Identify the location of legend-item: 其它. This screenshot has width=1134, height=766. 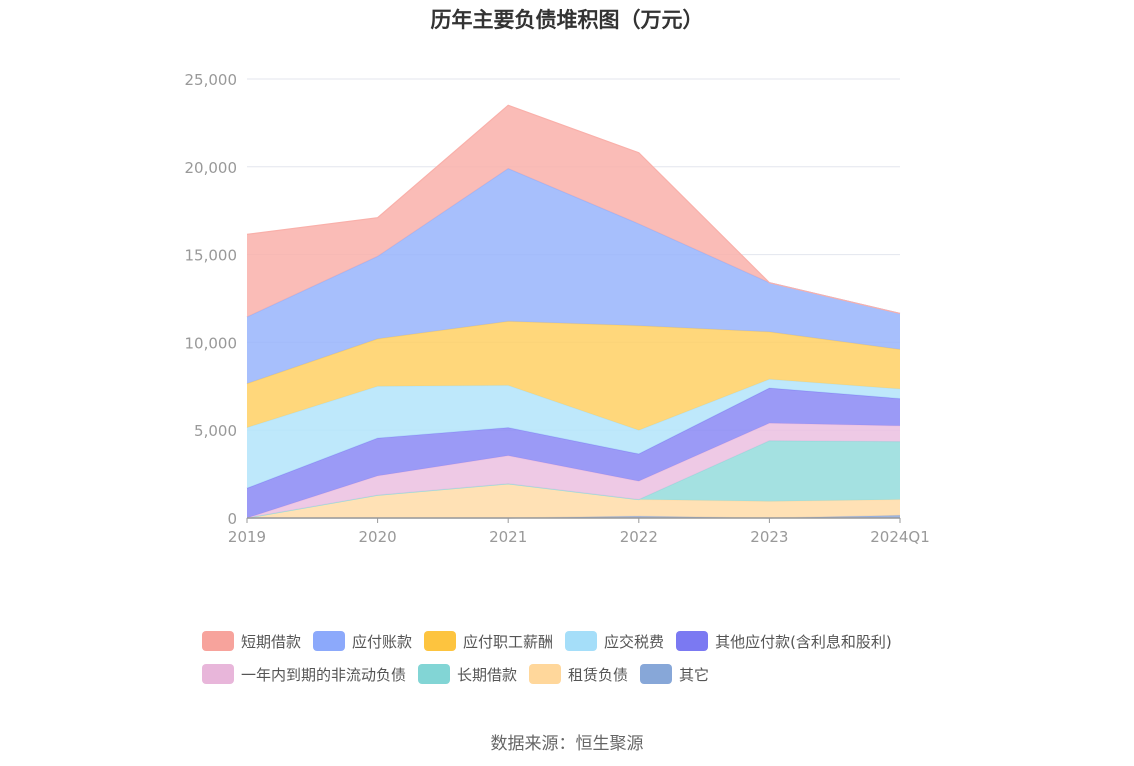
(674, 674).